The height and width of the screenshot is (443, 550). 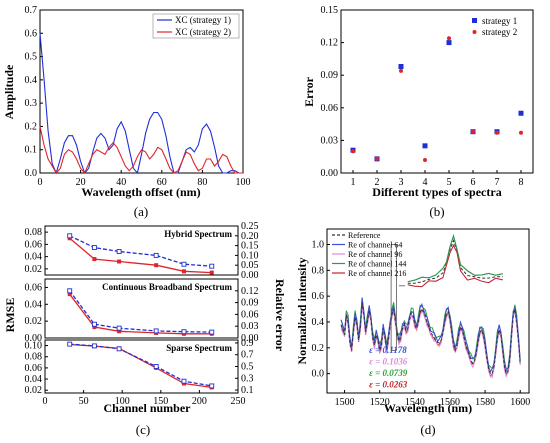 What do you see at coordinates (309, 91) in the screenshot?
I see `panel-b-ylabel: Error` at bounding box center [309, 91].